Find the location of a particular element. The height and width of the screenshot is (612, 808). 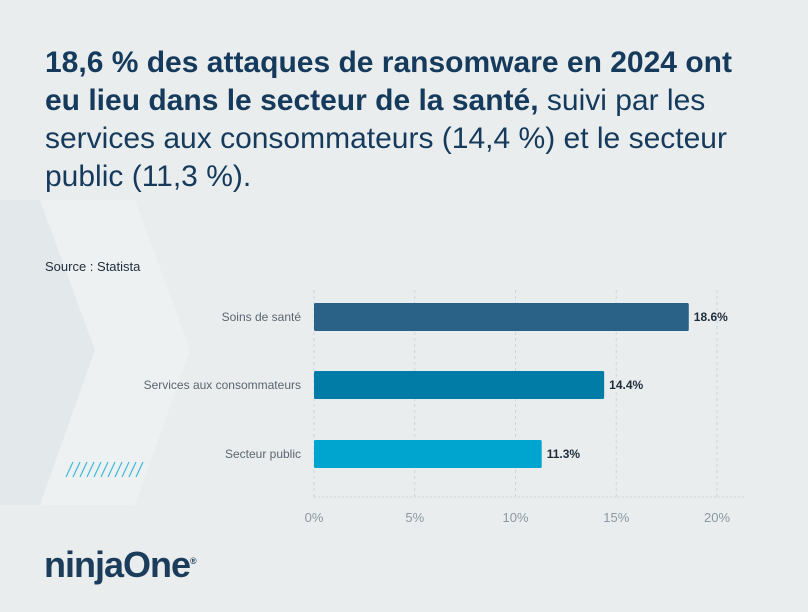

source-note: Source : Statista is located at coordinates (93, 266).